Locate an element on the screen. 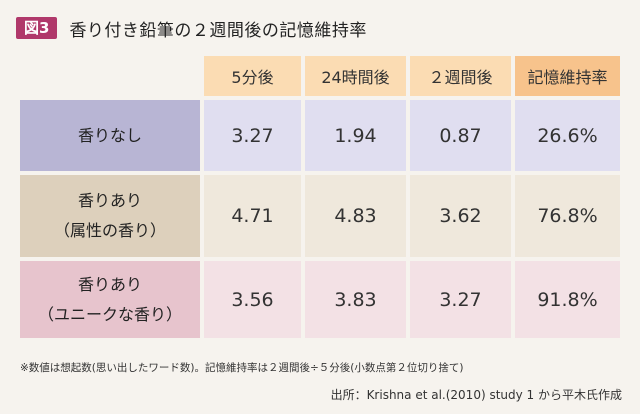 Image resolution: width=640 pixels, height=414 pixels. data-cell: 76.8% is located at coordinates (567, 216).